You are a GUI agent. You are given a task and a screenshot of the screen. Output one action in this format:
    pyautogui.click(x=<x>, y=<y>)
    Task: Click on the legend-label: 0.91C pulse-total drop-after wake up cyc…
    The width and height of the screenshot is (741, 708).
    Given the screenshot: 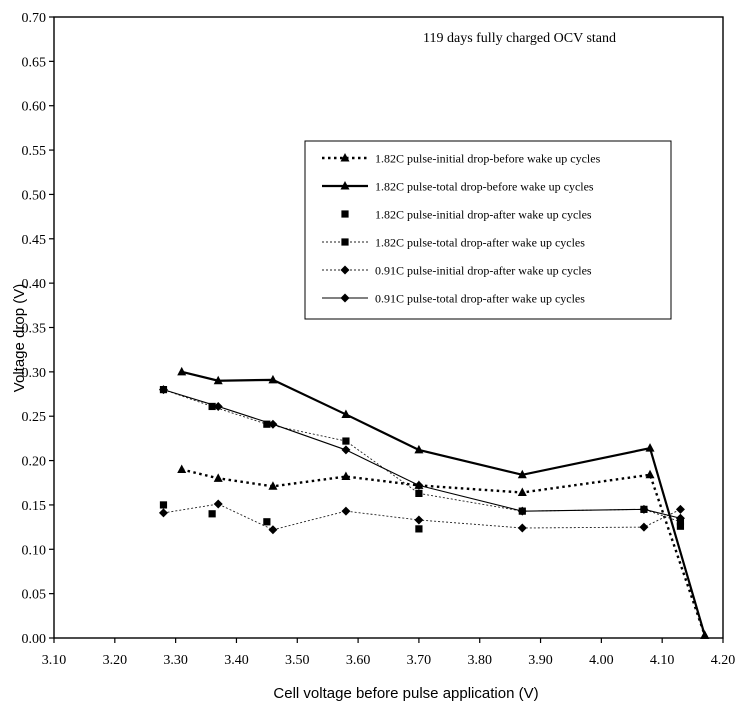 What is the action you would take?
    pyautogui.click(x=480, y=299)
    